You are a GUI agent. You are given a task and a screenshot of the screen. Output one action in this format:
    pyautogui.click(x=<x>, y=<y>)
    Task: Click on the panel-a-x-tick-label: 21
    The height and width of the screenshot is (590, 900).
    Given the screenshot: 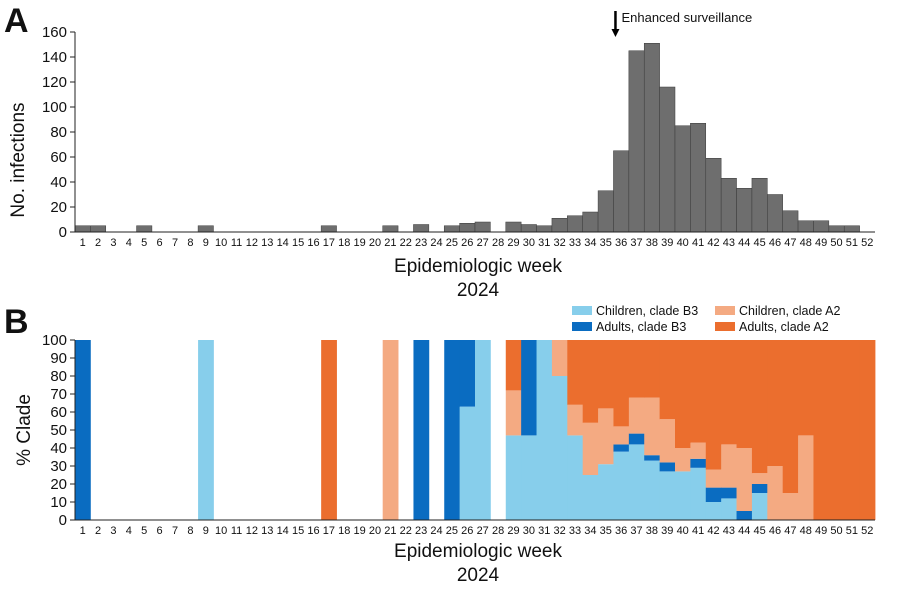 What is the action you would take?
    pyautogui.click(x=390, y=243)
    